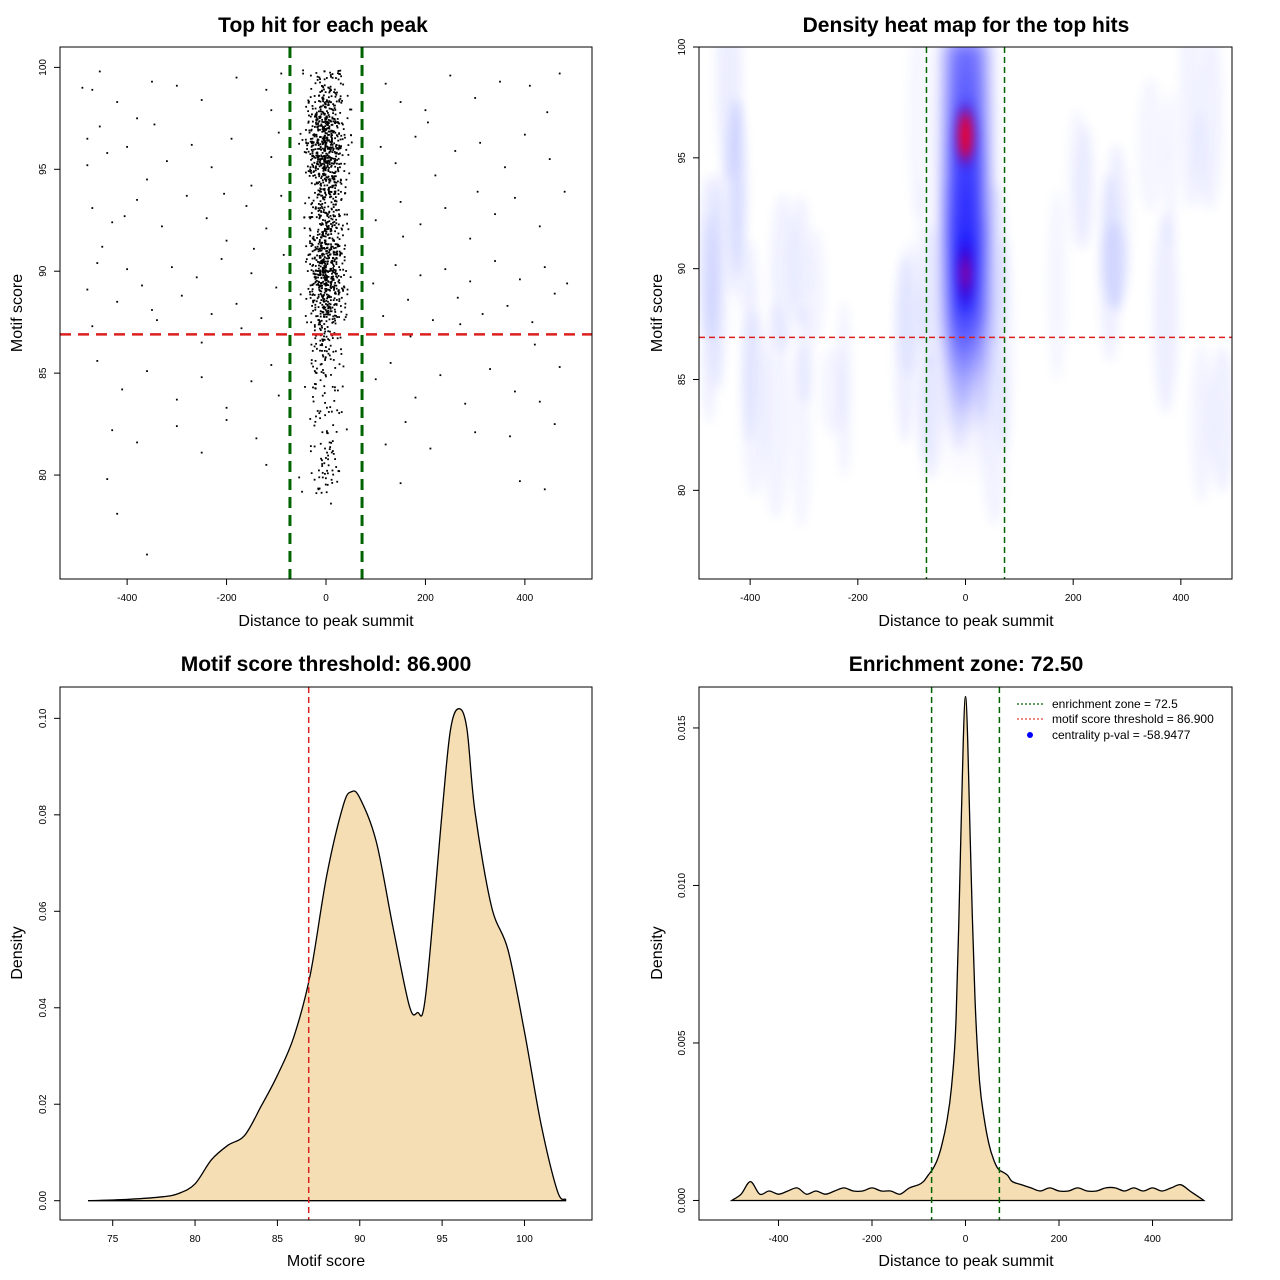  I want to click on score-density-title: Motif score threshold: 86.900, so click(326, 664).